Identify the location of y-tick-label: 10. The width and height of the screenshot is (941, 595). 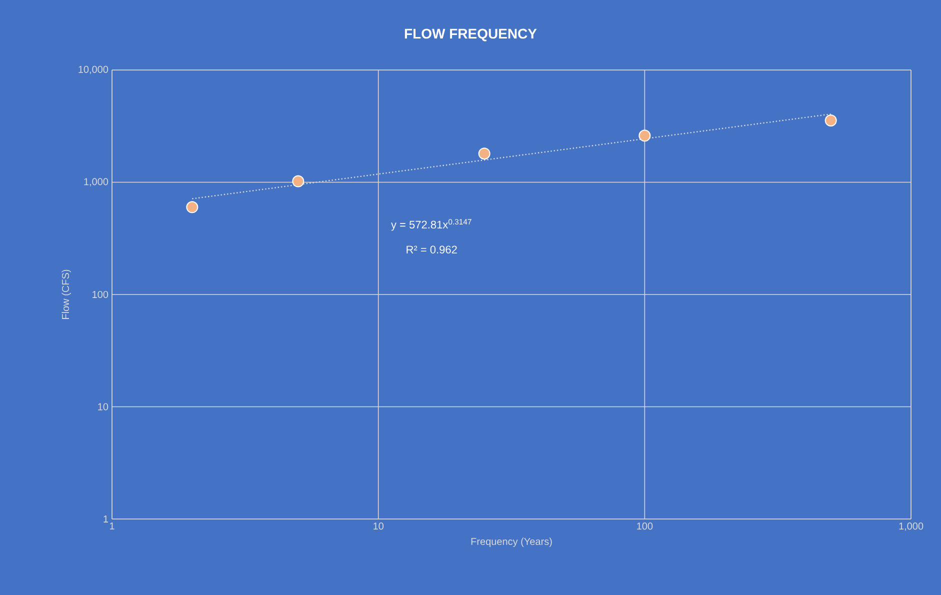
(103, 406).